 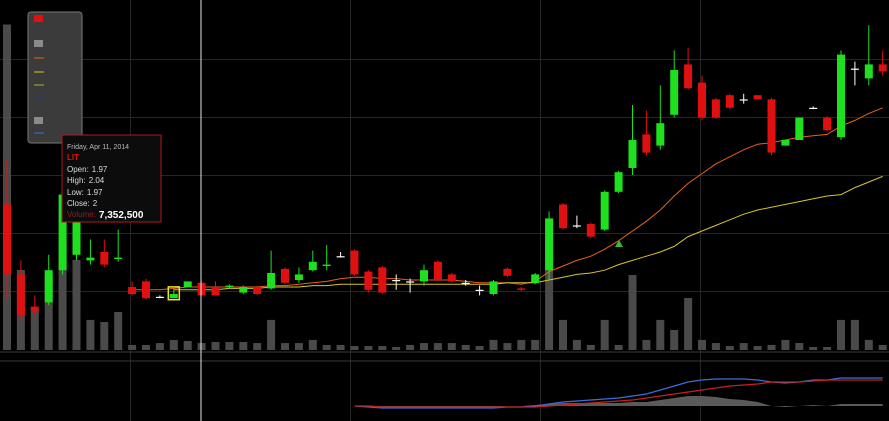 I want to click on macd-line, so click(x=618, y=393).